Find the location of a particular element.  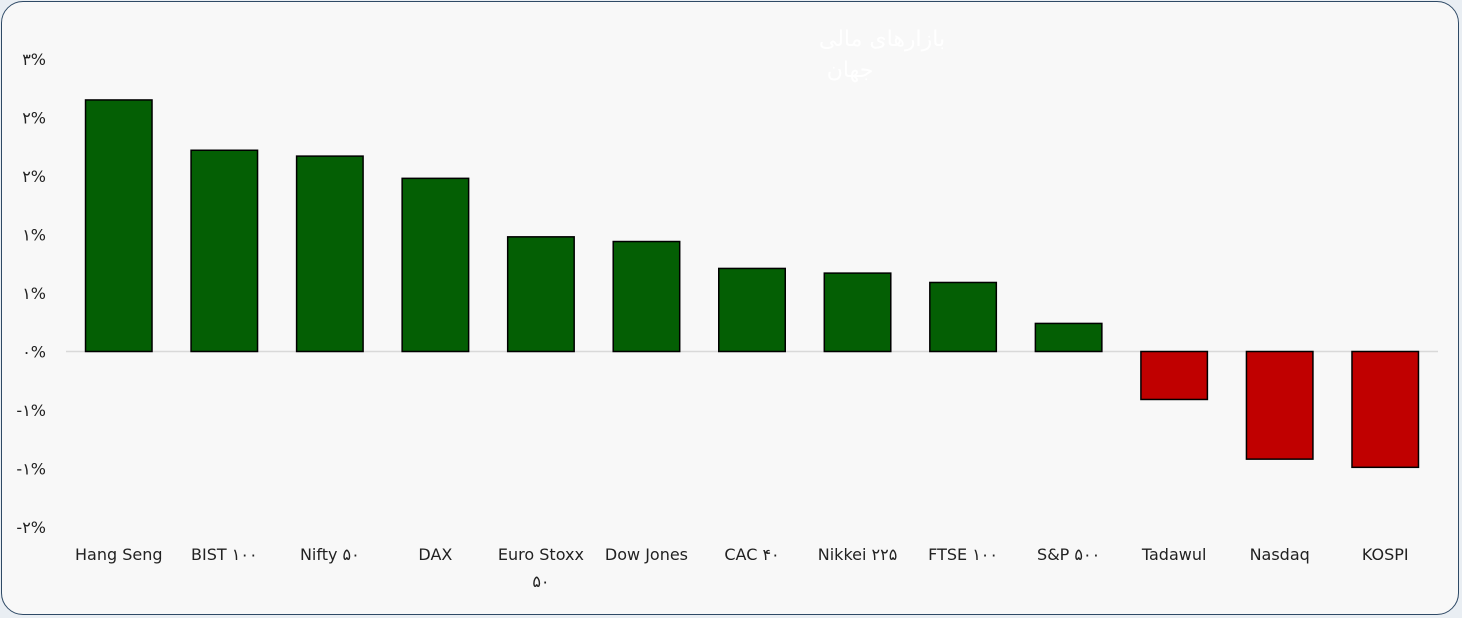

x-tick-label-line: Nikkei ۲۲۵ is located at coordinates (858, 554).